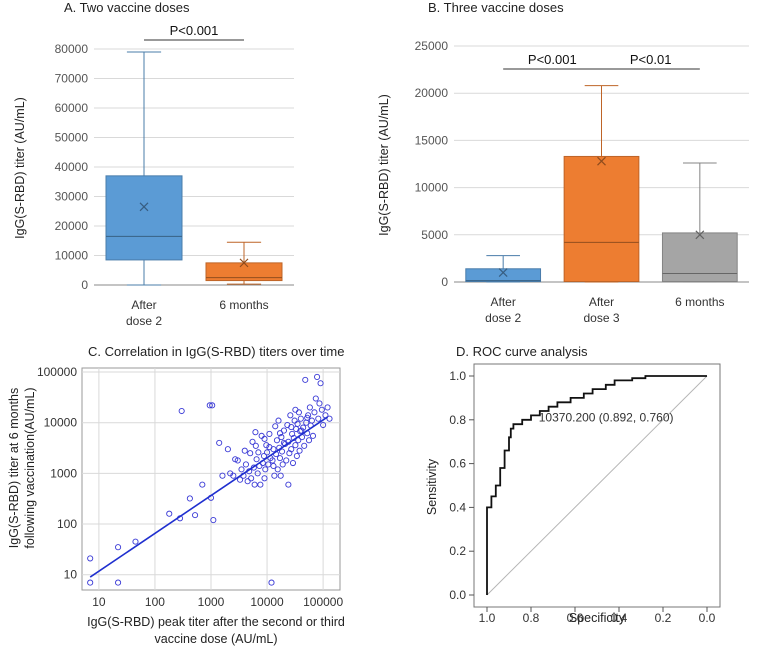  I want to click on y-tick-label: 100000, so click(57, 372).